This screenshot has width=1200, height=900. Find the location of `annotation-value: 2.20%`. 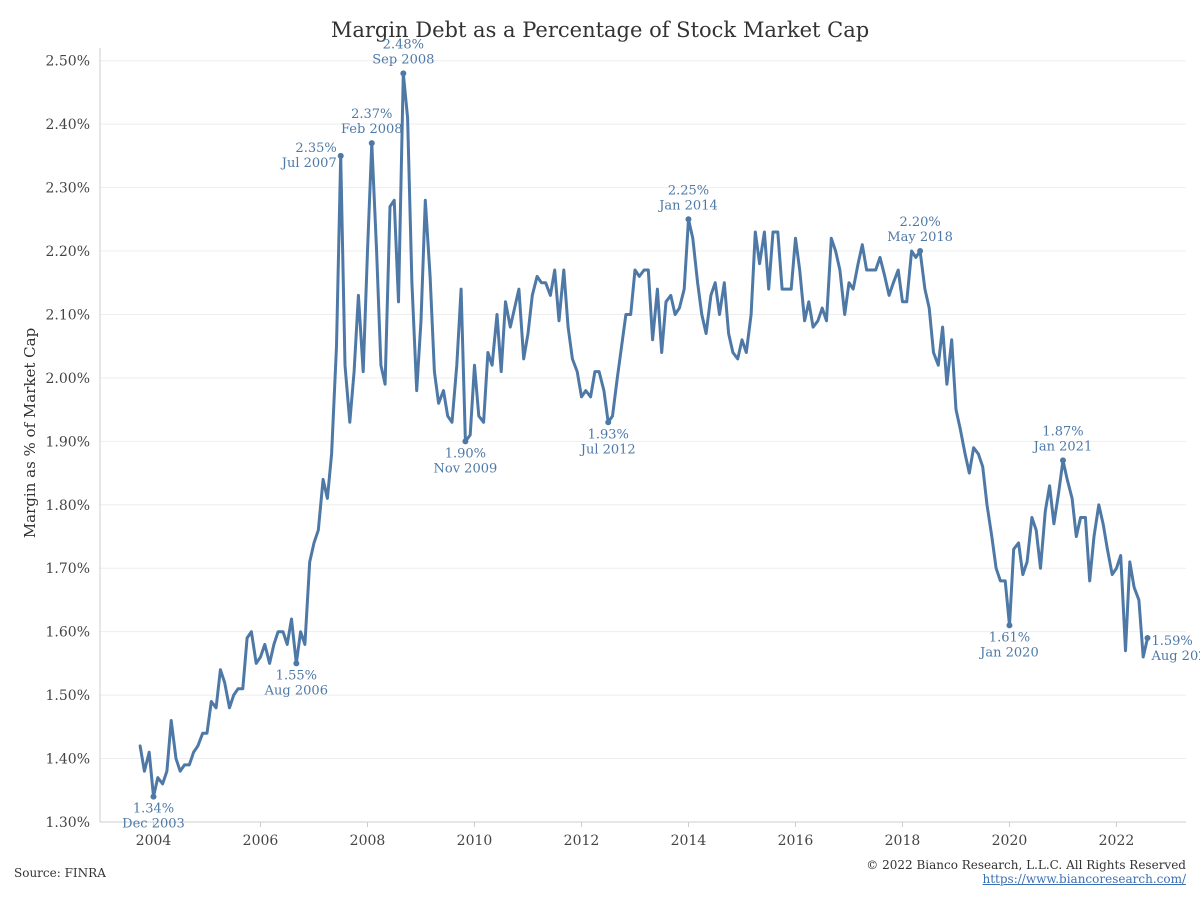

annotation-value: 2.20% is located at coordinates (919, 222).